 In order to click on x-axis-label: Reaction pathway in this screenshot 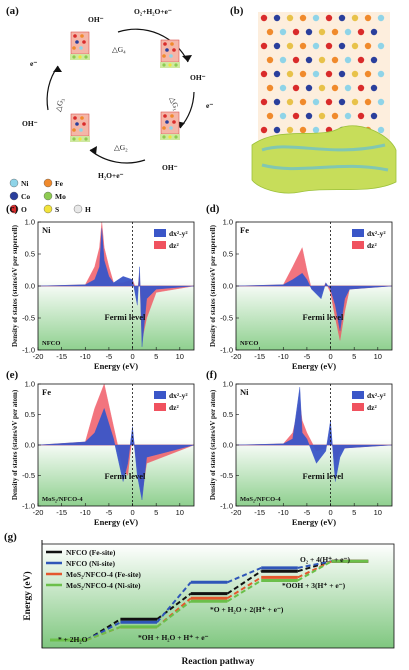, I will do `click(217, 662)`.